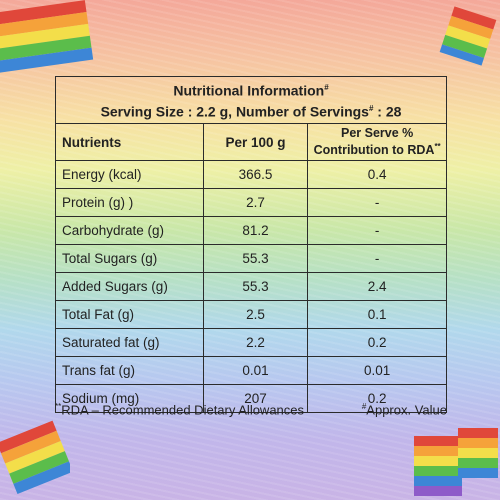 This screenshot has height=500, width=500. I want to click on rda-value: 0.01, so click(377, 370).